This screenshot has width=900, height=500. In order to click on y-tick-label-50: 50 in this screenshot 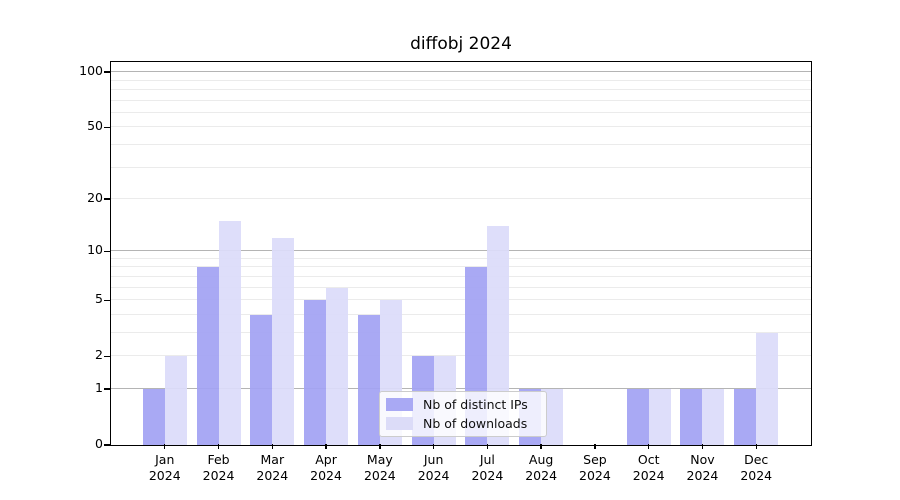, I will do `click(95, 126)`.